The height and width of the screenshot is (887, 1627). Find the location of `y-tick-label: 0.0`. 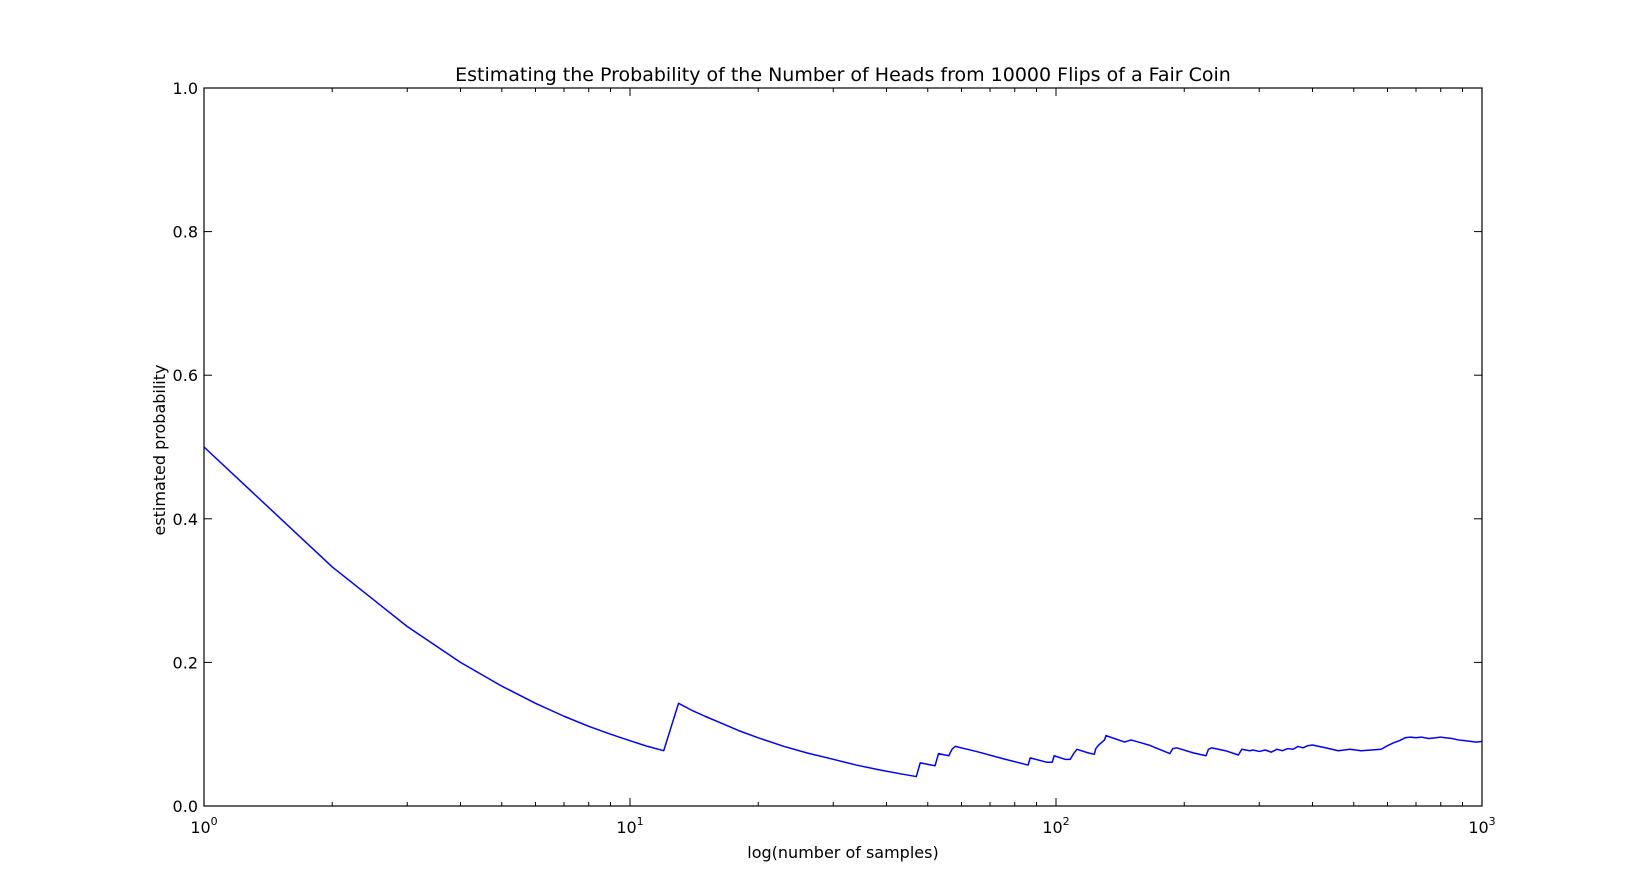

y-tick-label: 0.0 is located at coordinates (185, 806).